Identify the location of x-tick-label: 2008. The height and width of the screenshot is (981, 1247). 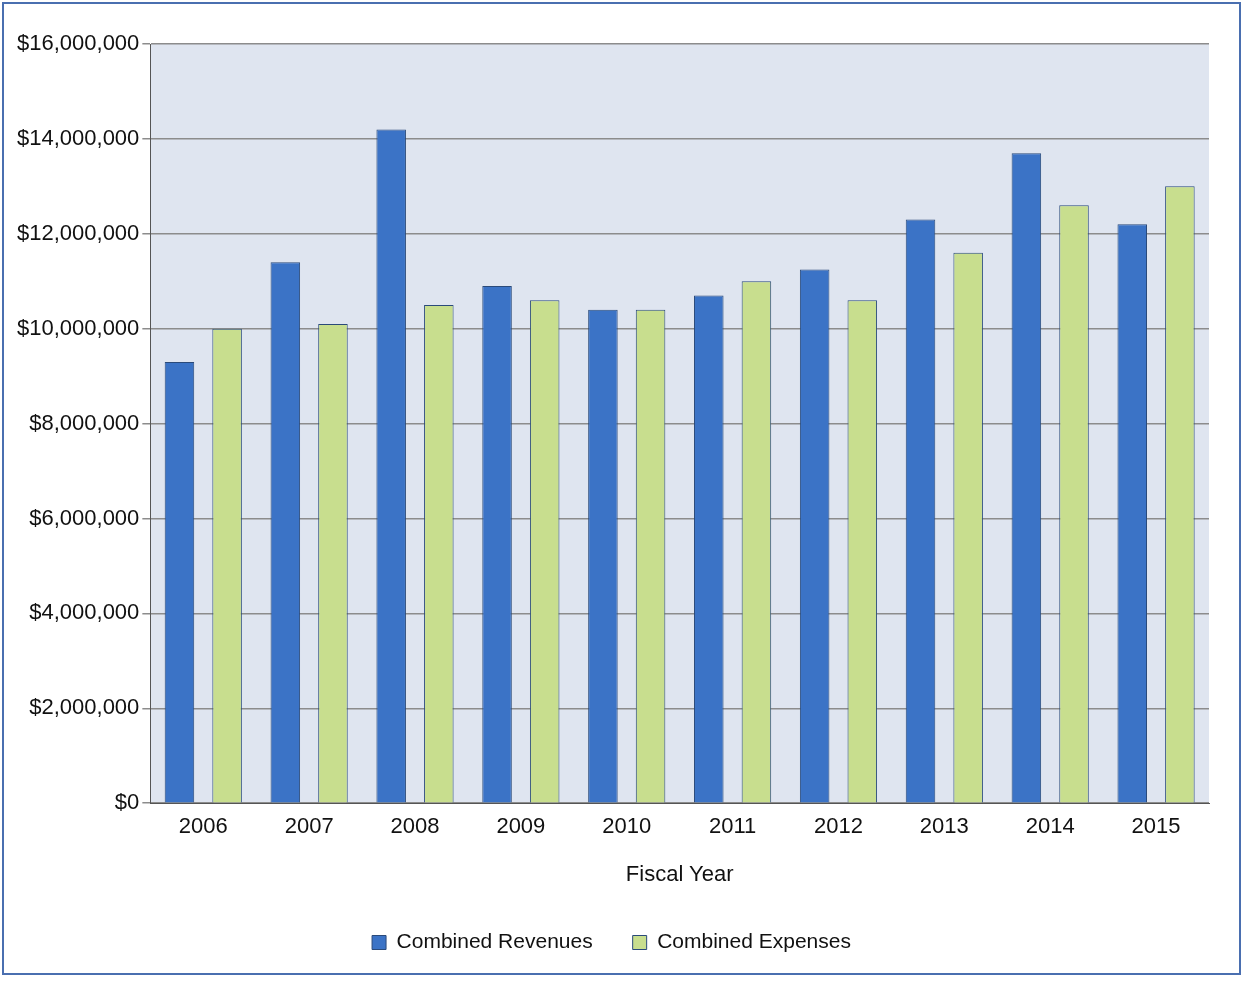
(415, 826).